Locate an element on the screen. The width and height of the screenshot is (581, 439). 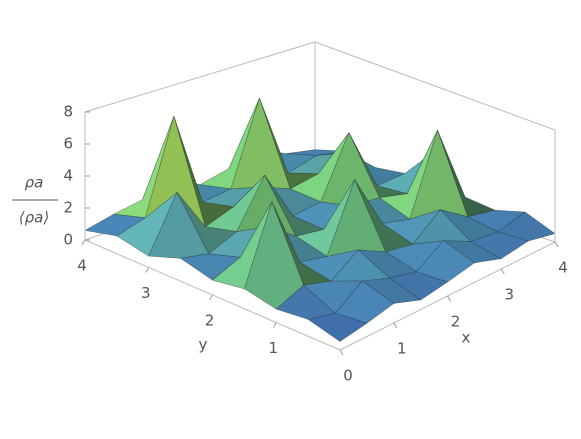
z-tick-label: 6 is located at coordinates (68, 144).